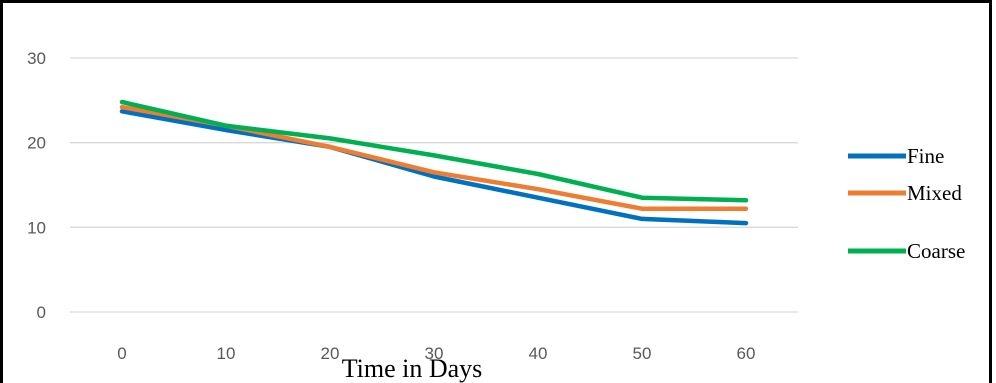 The image size is (996, 383). Describe the element at coordinates (36, 227) in the screenshot. I see `y-tick-label: 10` at that location.